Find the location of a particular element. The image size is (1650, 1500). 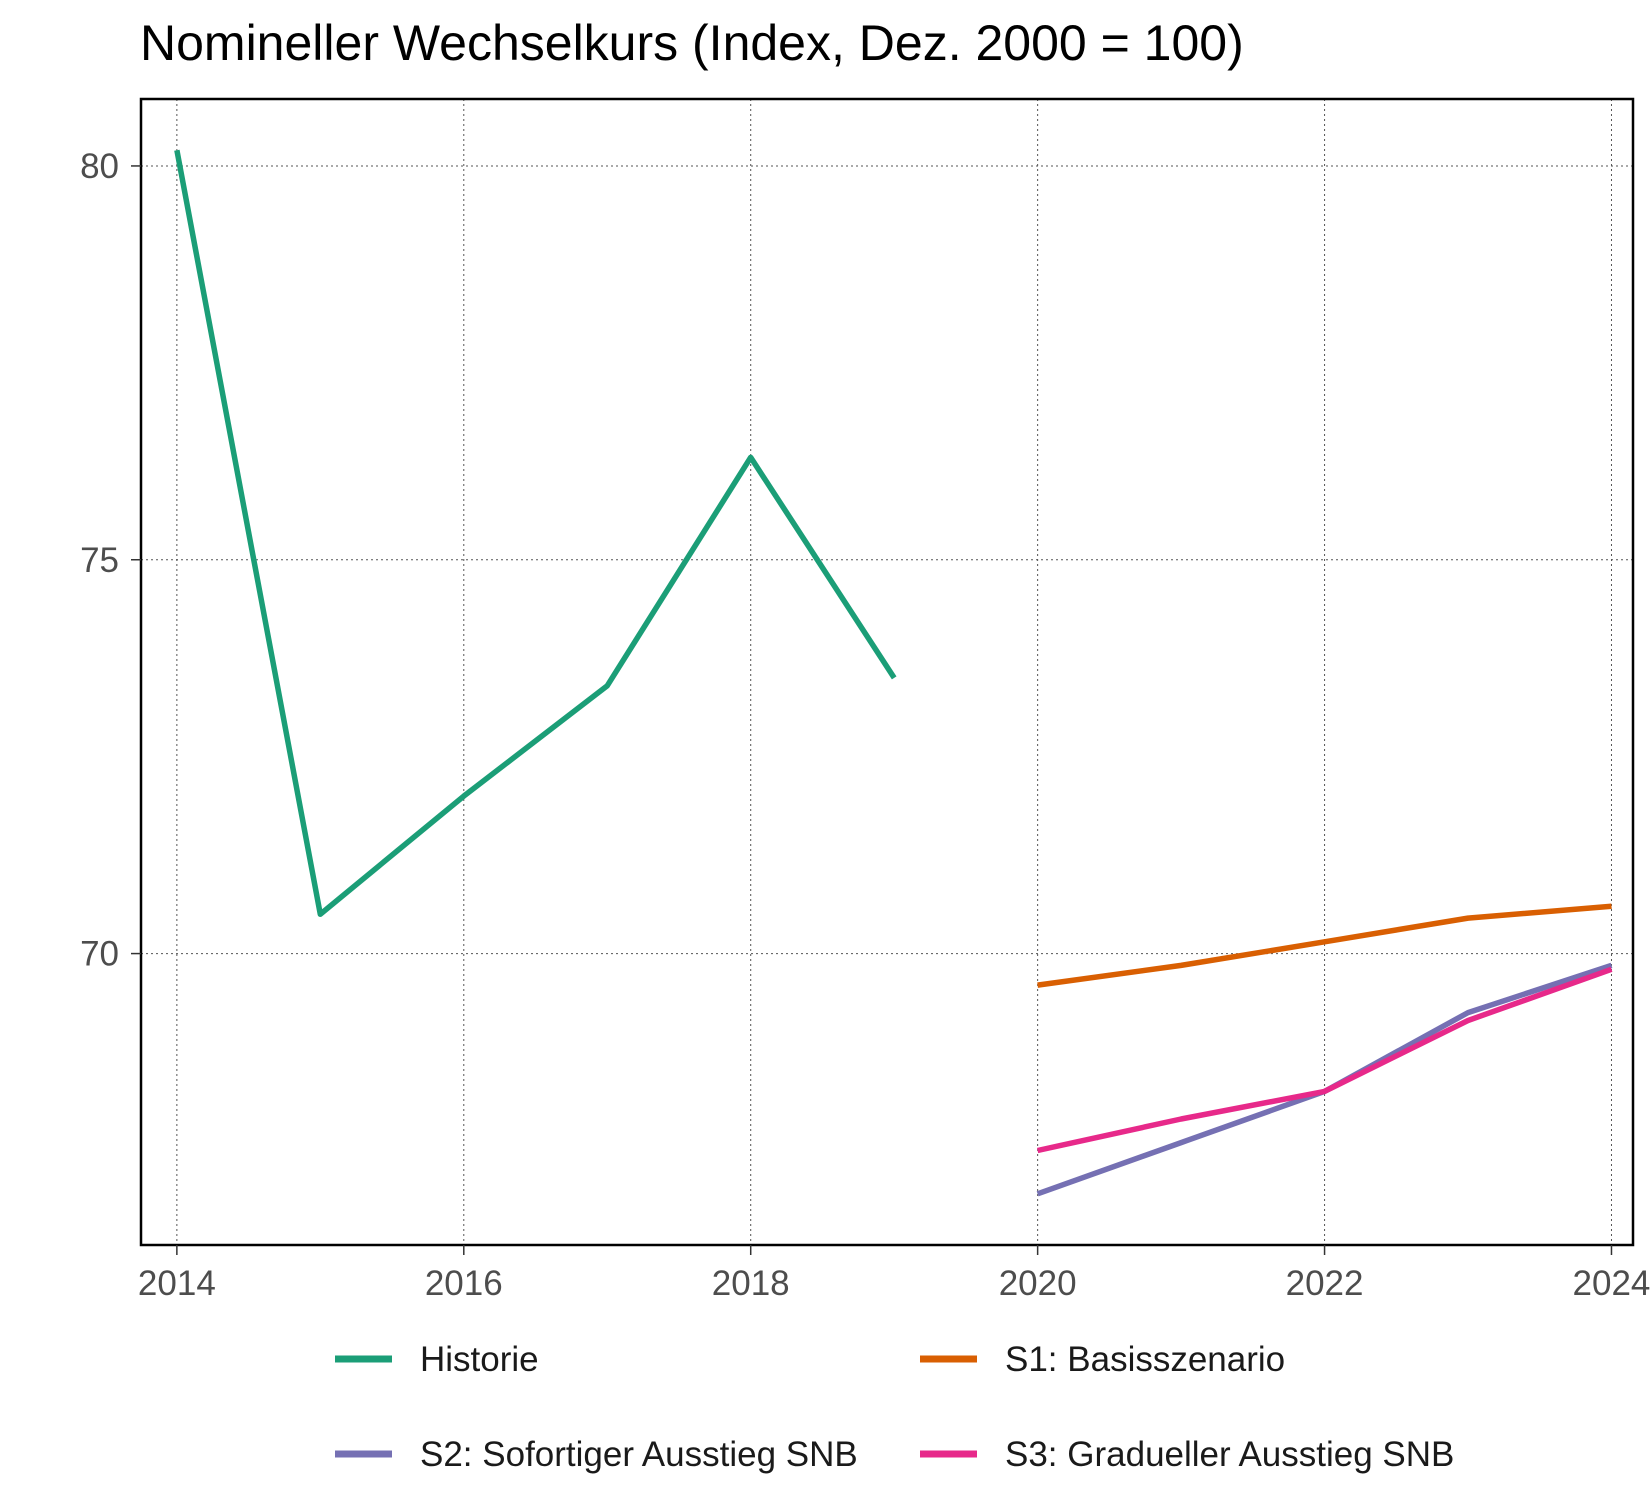

x-tick-label: 2014 is located at coordinates (177, 1283).